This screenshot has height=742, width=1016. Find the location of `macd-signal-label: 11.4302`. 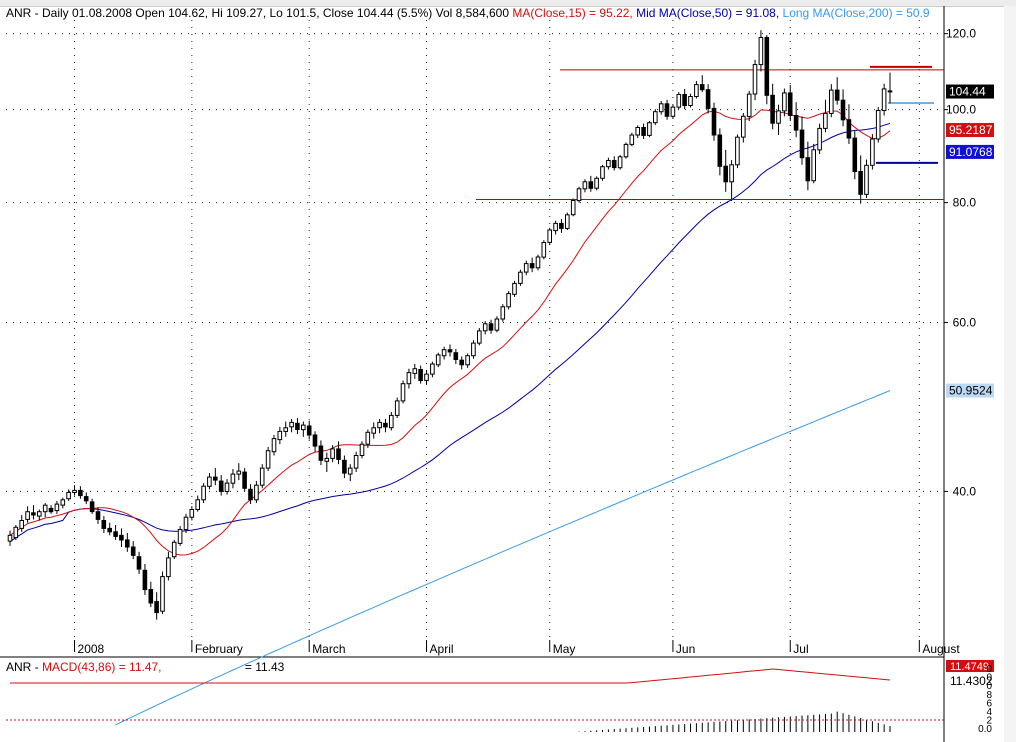

macd-signal-label: 11.4302 is located at coordinates (971, 681).